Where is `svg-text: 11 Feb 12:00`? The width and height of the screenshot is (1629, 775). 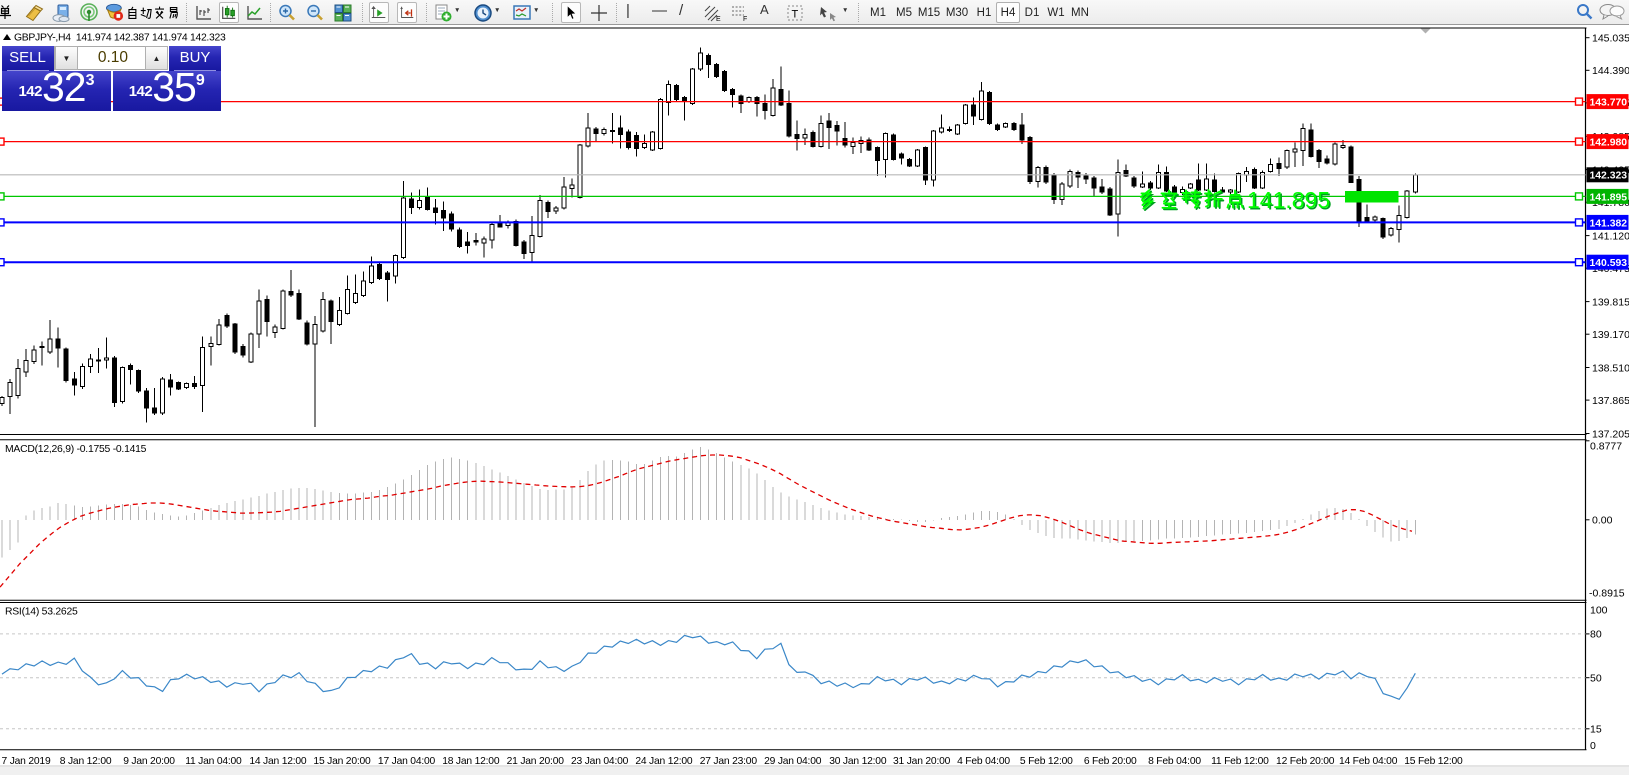 svg-text: 11 Feb 12:00 is located at coordinates (1240, 761).